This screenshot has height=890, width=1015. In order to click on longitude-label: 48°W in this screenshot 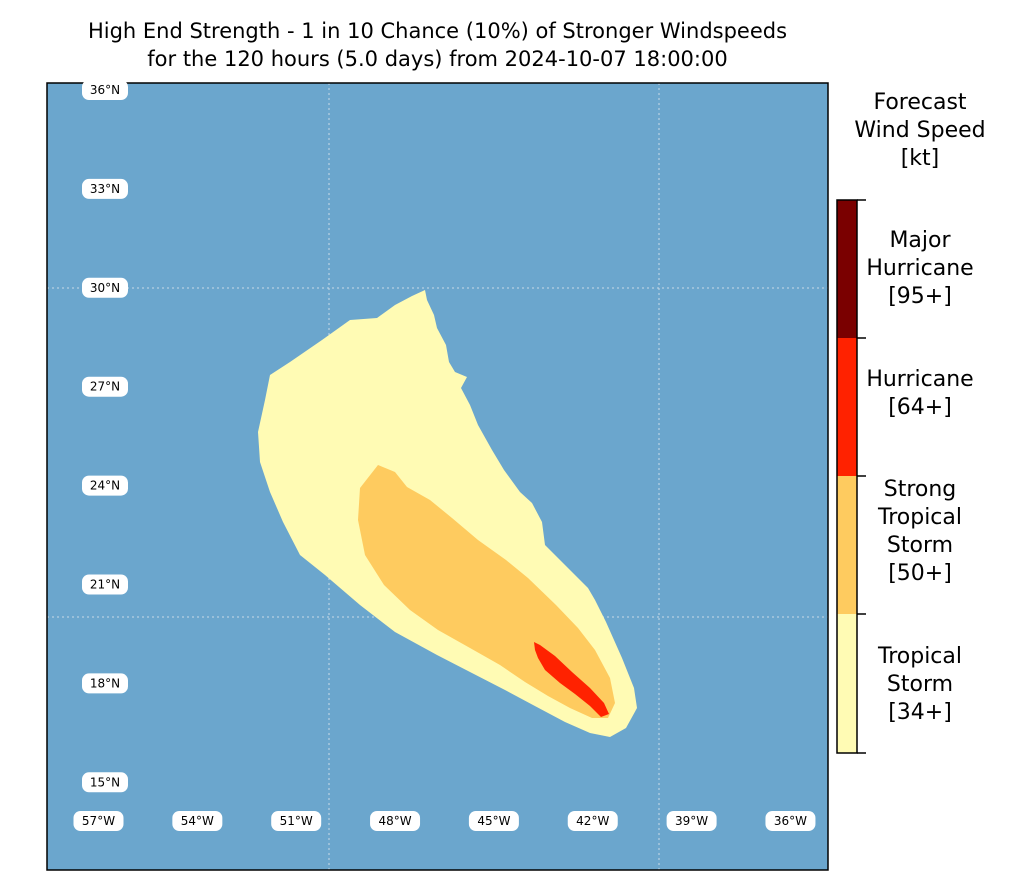, I will do `click(395, 821)`.